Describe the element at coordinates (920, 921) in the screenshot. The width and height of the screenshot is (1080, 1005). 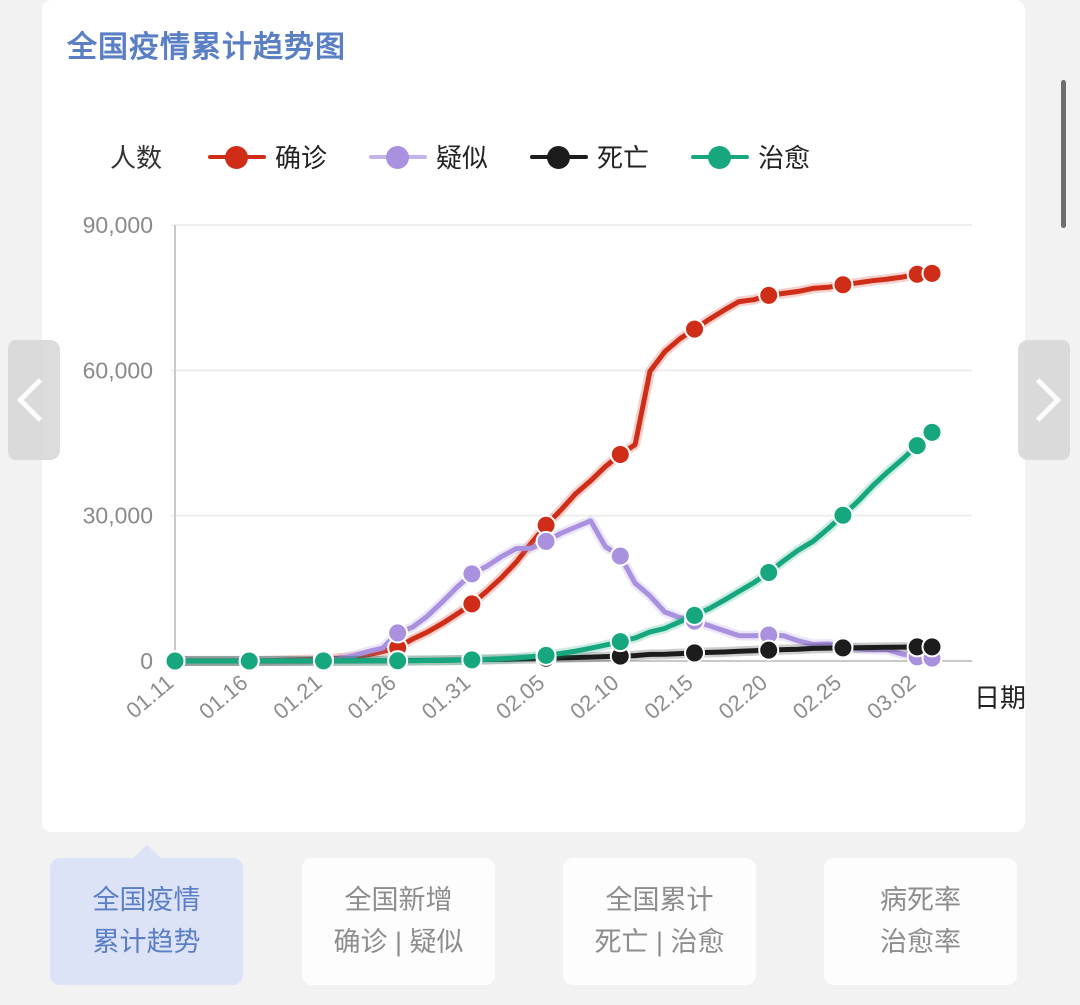
I see `tab-fatality-recovery-rate: 病死率 治愈率` at that location.